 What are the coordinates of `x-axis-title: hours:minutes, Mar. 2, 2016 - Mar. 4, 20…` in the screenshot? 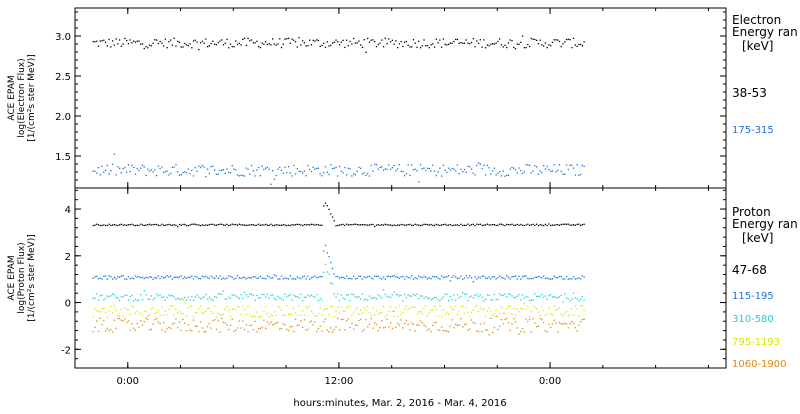 It's located at (399, 403).